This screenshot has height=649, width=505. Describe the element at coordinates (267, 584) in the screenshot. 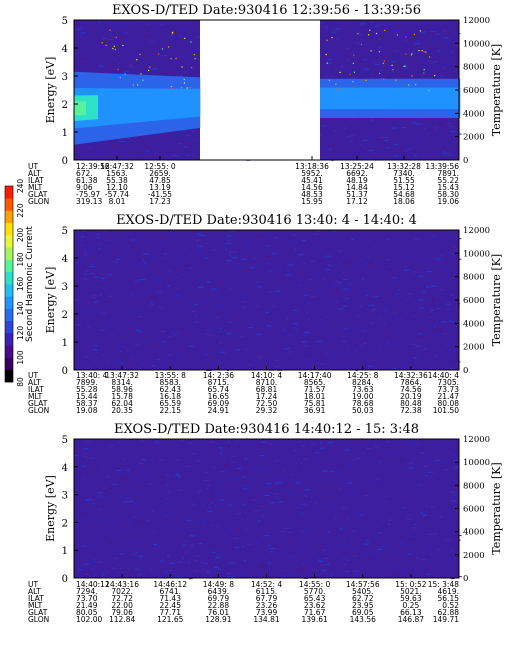

I see `ephemeris-cell: 14:52: 4` at that location.